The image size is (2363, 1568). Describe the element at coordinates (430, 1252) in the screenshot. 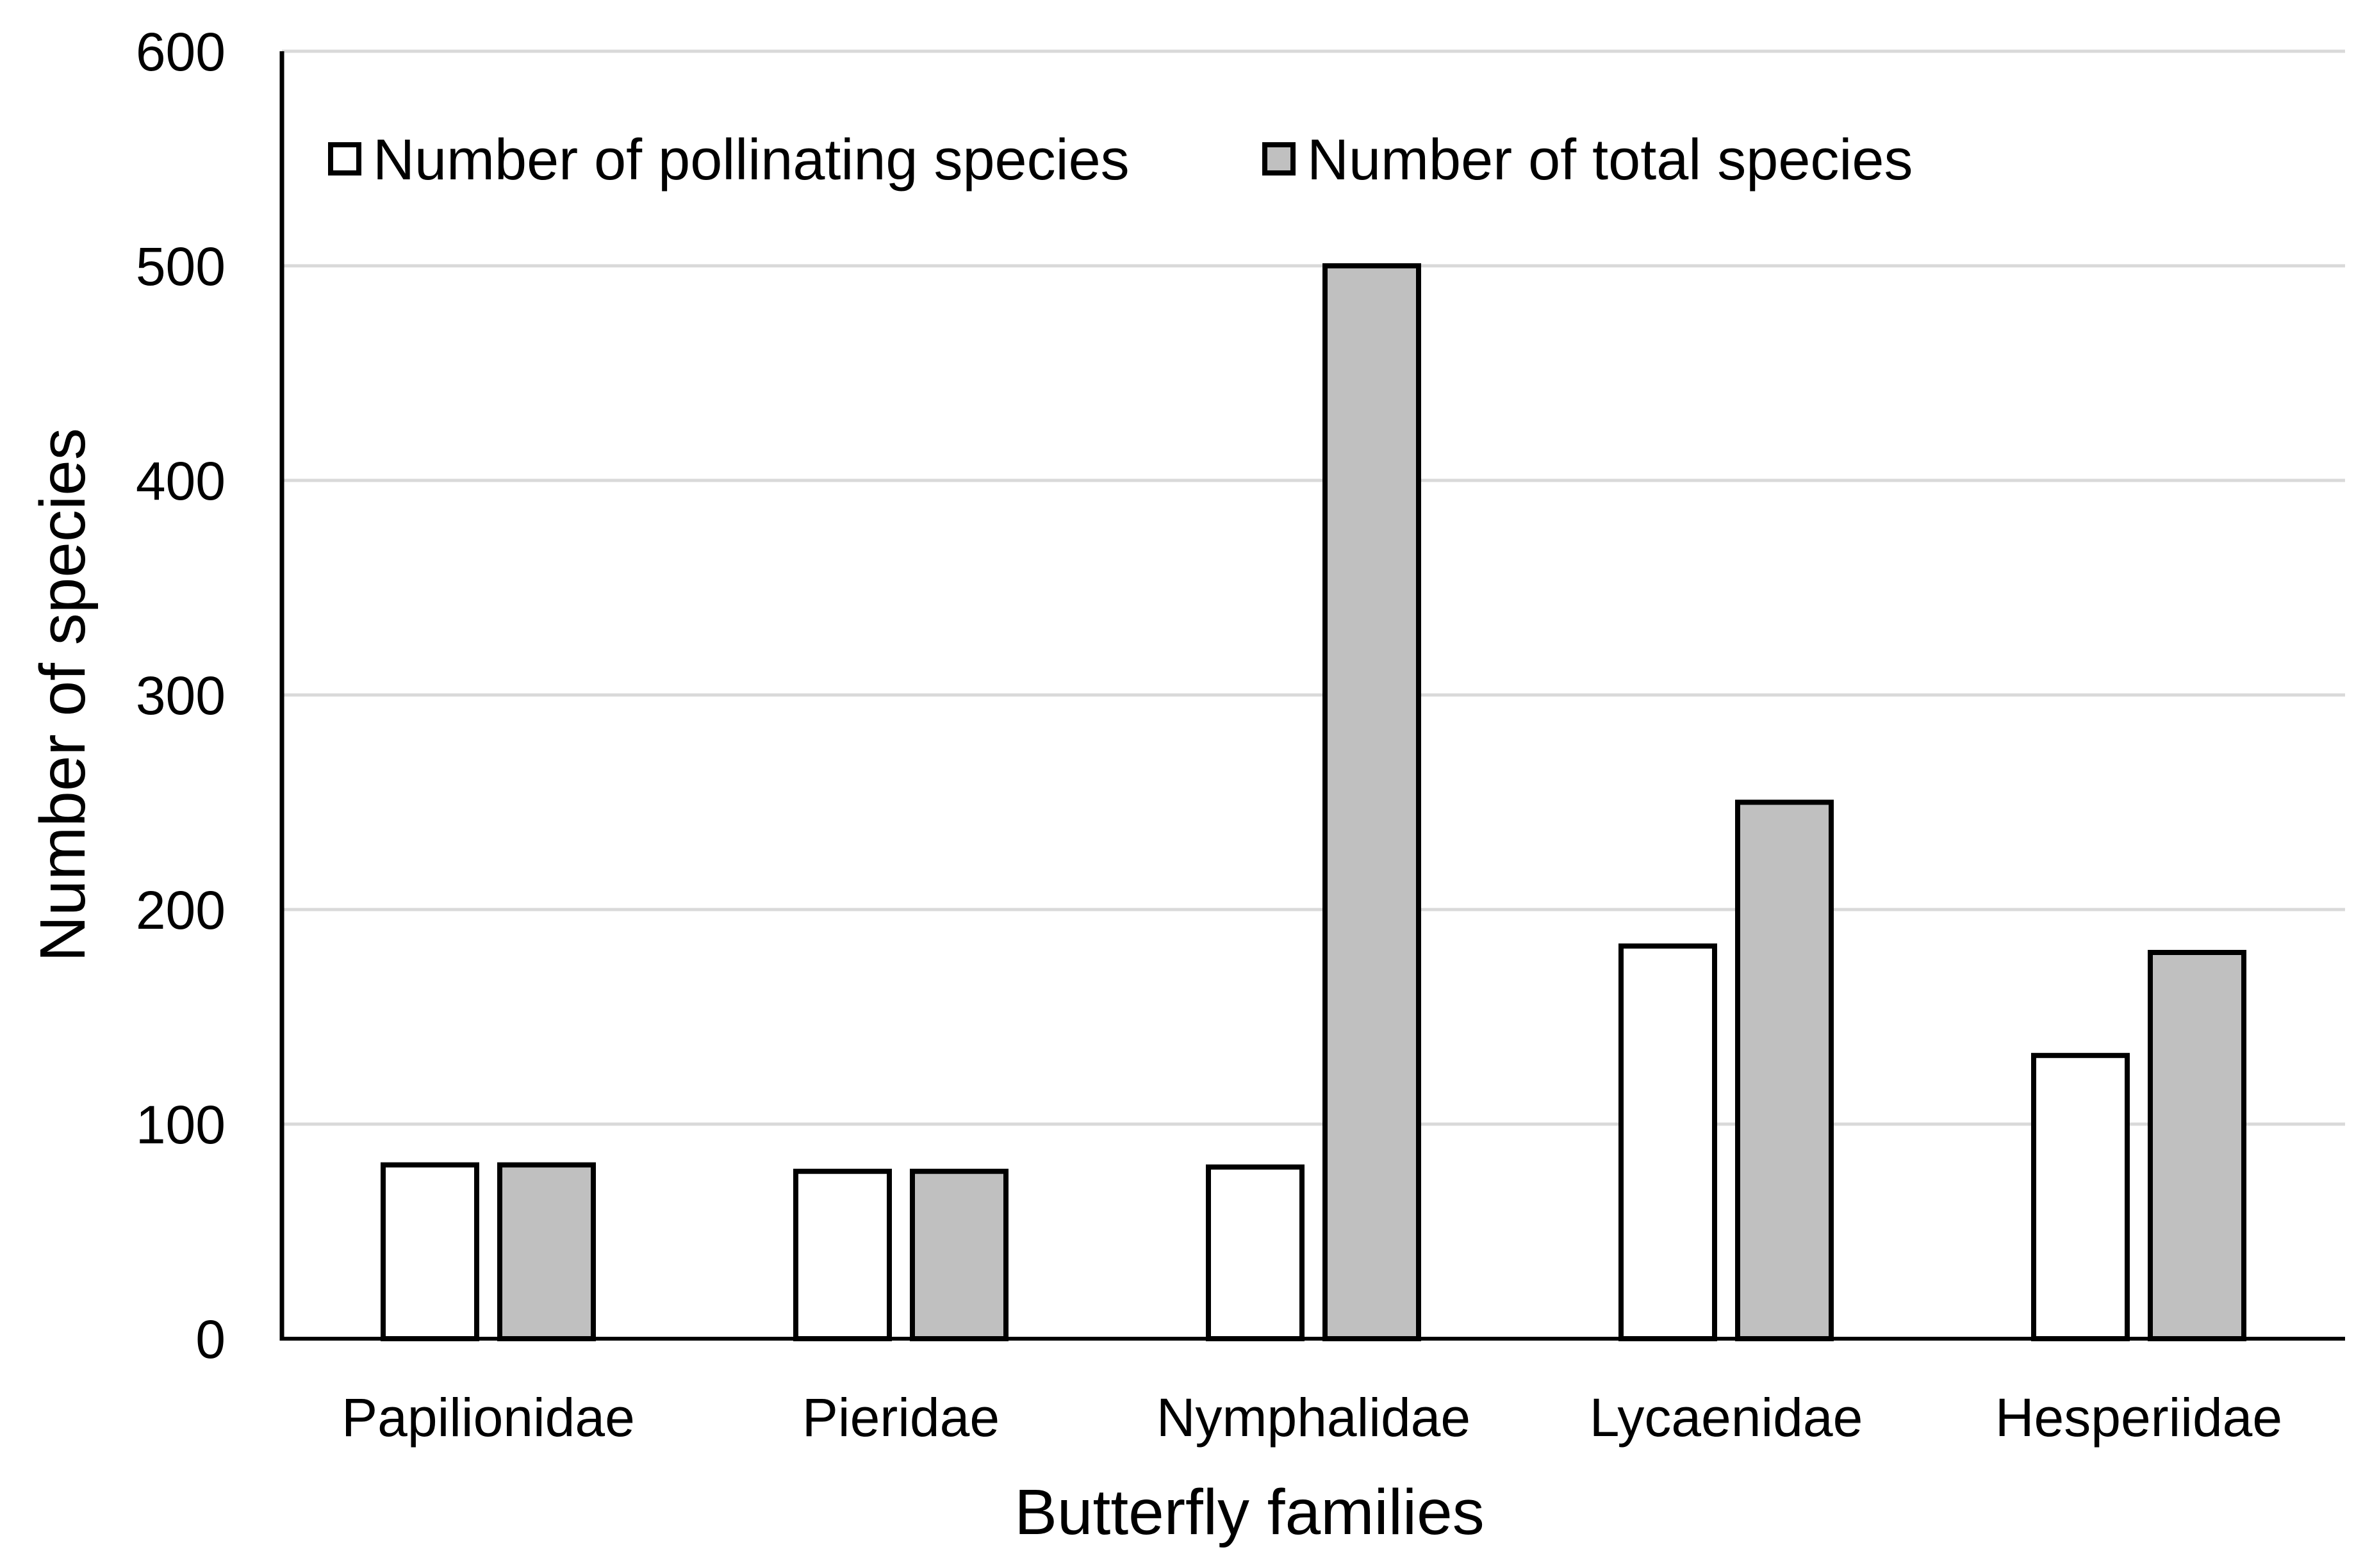

I see `bar-pollinating-papilionidae` at that location.